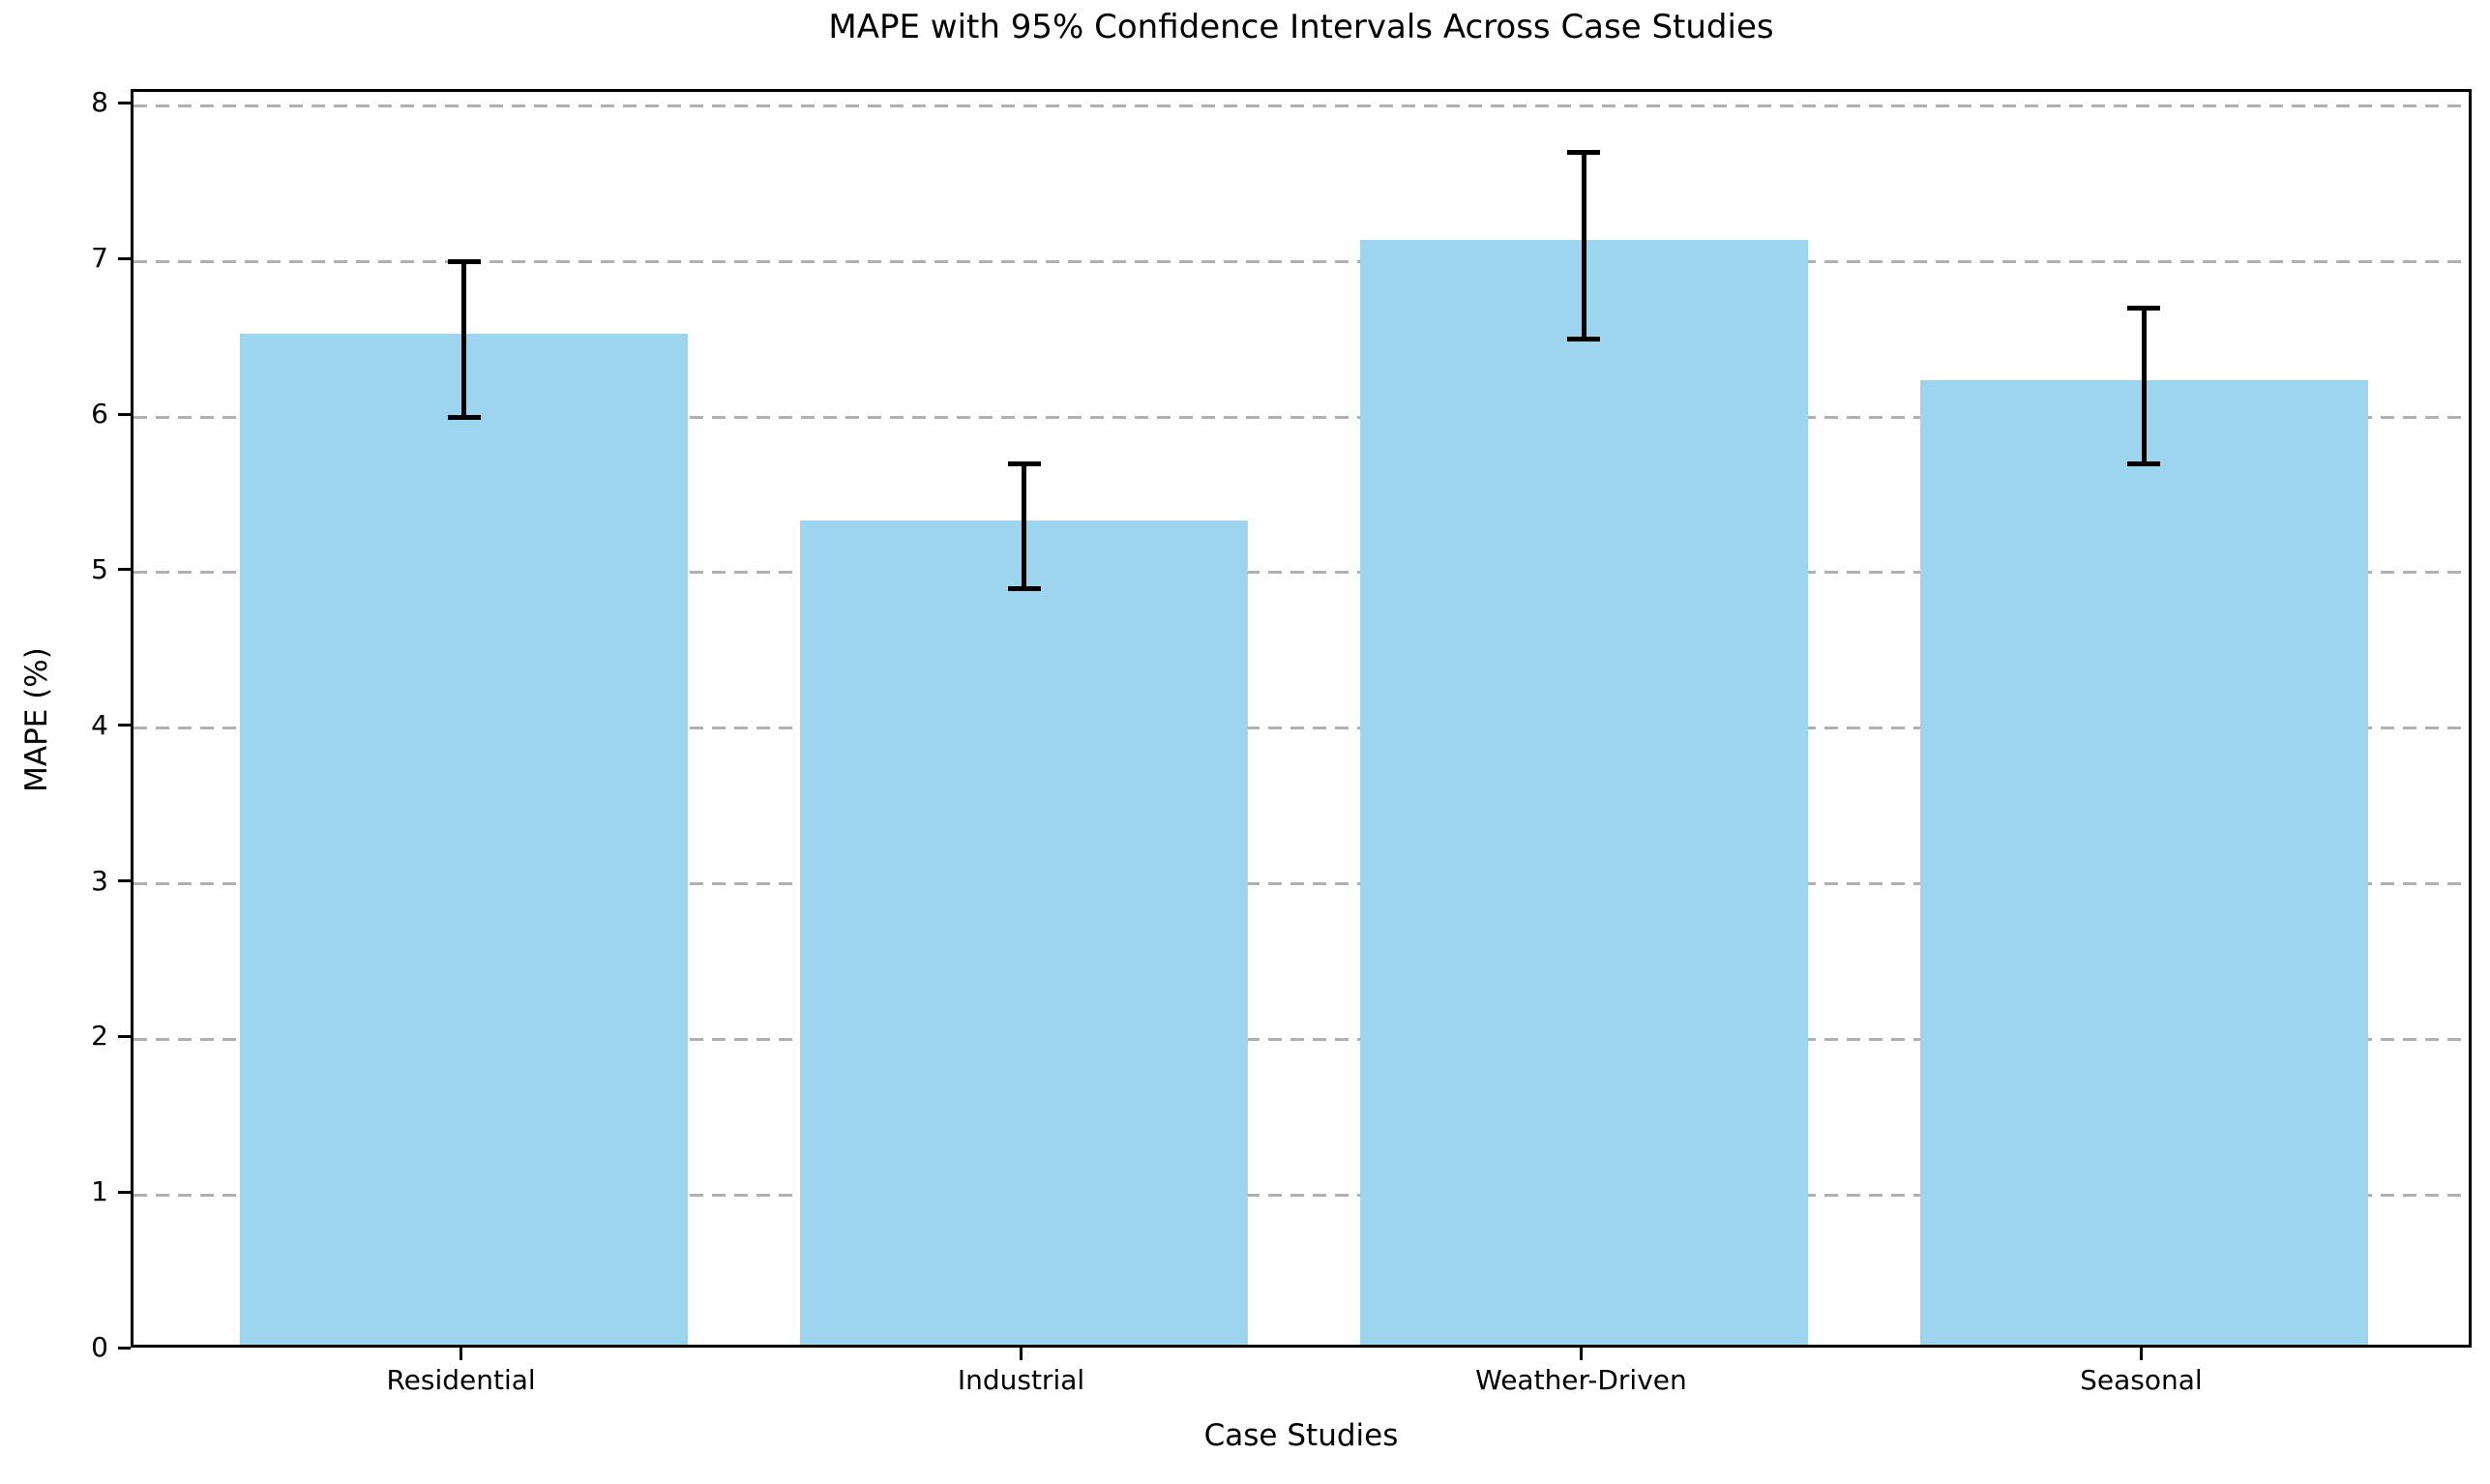  I want to click on y-tick-label-3: 3, so click(99, 880).